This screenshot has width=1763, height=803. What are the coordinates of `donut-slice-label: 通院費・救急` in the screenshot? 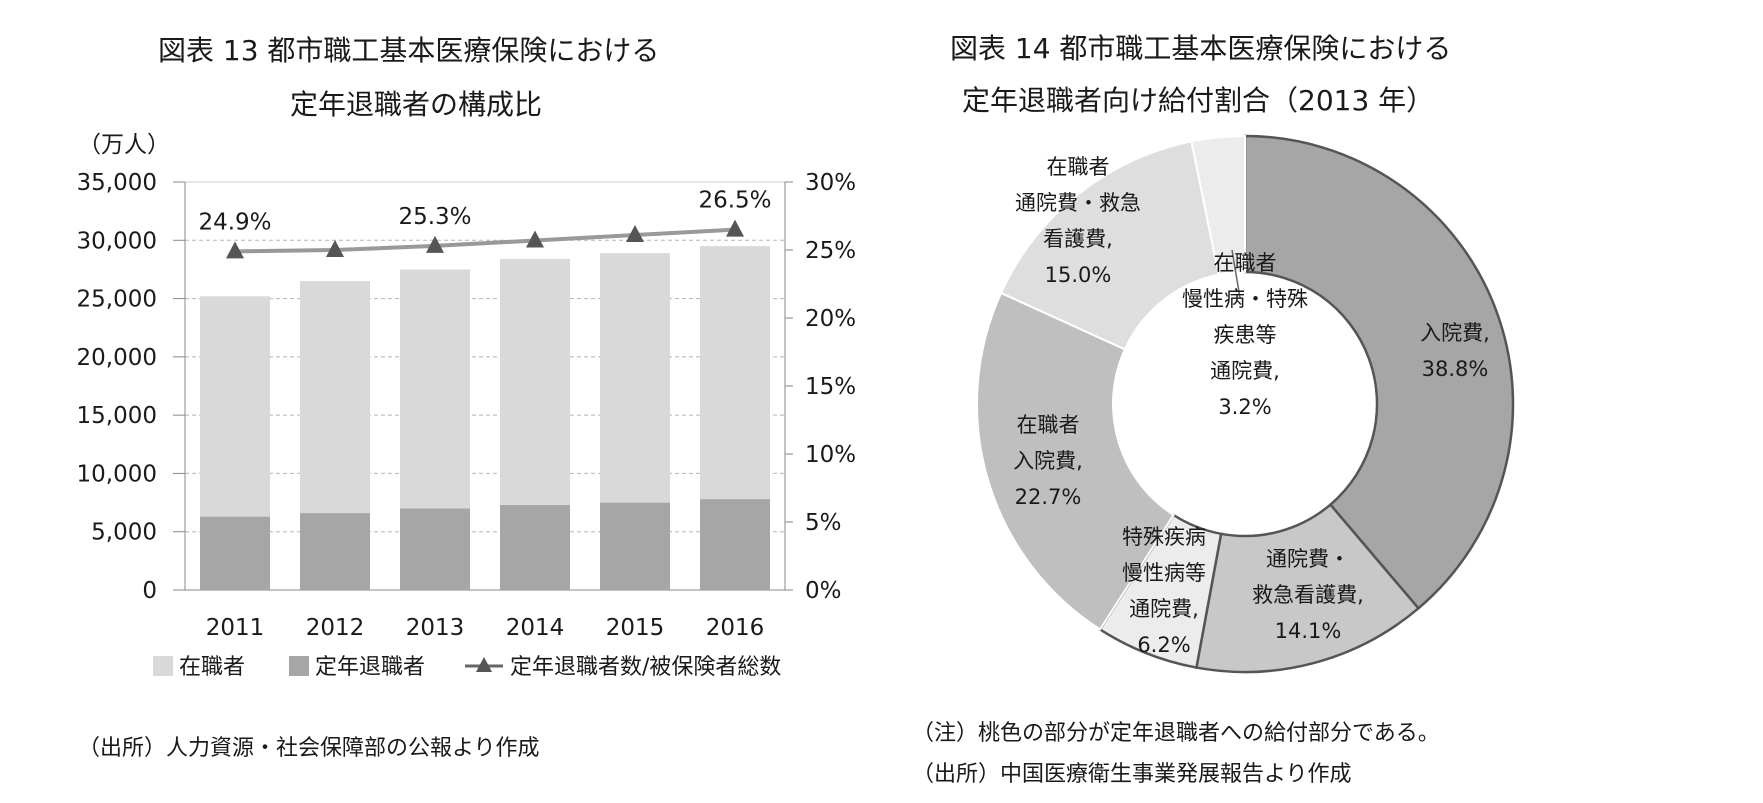 It's located at (1078, 203).